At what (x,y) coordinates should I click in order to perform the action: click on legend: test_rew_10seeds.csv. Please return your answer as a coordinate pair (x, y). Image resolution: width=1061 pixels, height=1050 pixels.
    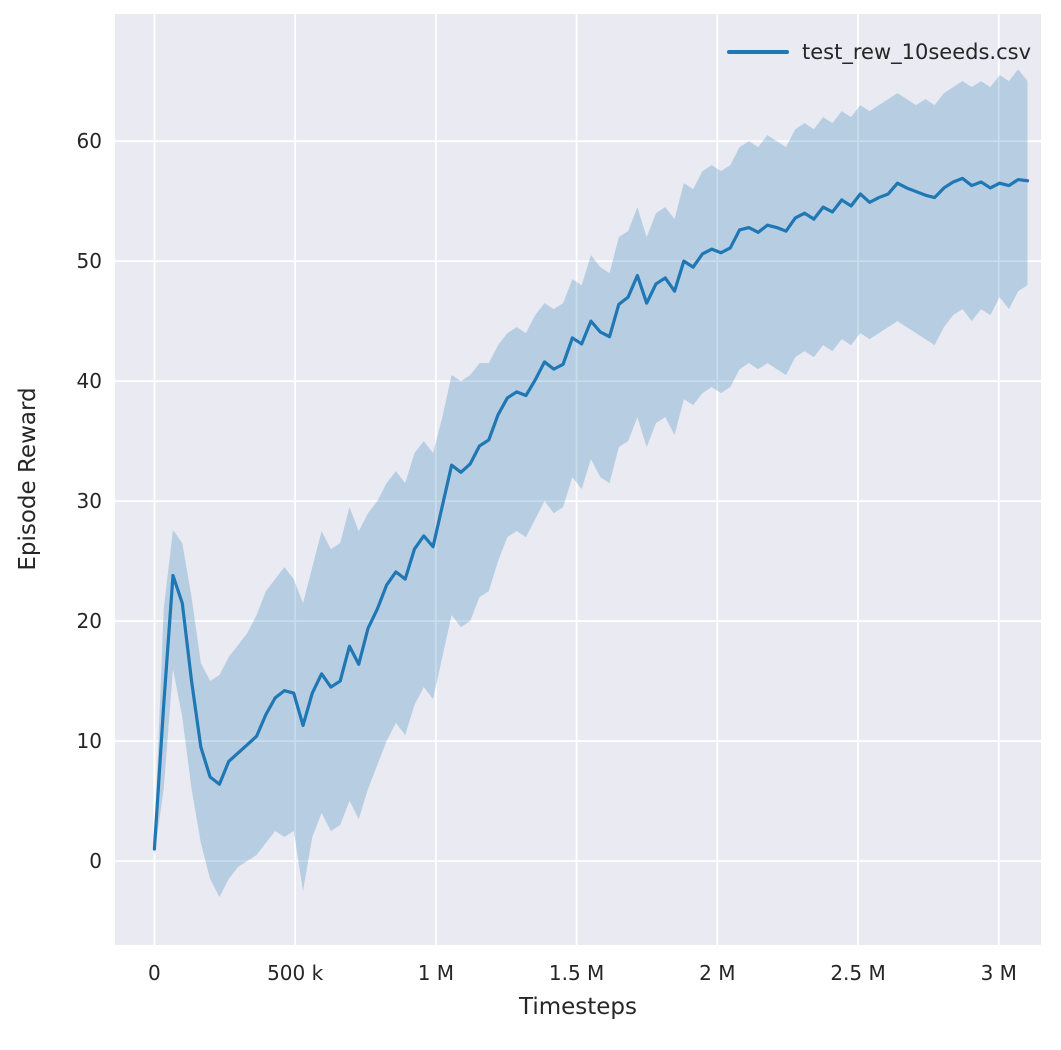
    Looking at the image, I should click on (879, 52).